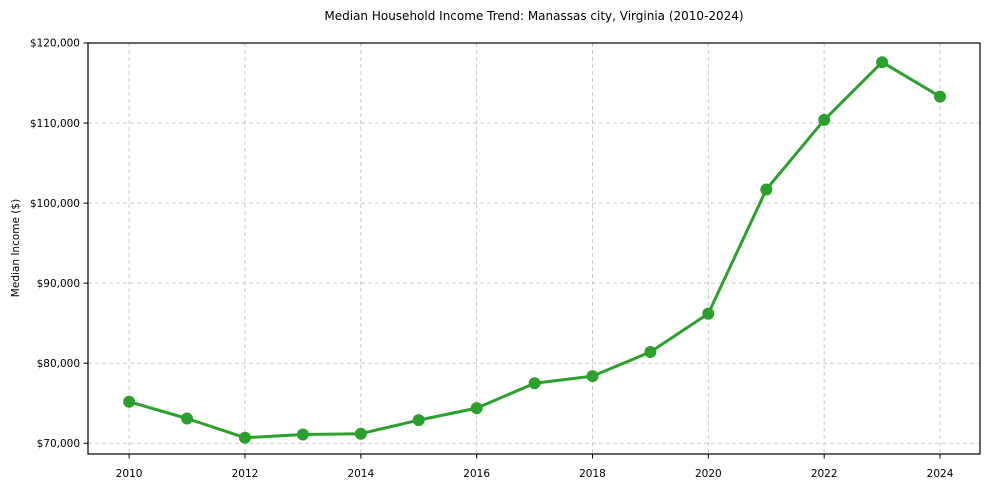  What do you see at coordinates (650, 352) in the screenshot?
I see `data-point-2019` at bounding box center [650, 352].